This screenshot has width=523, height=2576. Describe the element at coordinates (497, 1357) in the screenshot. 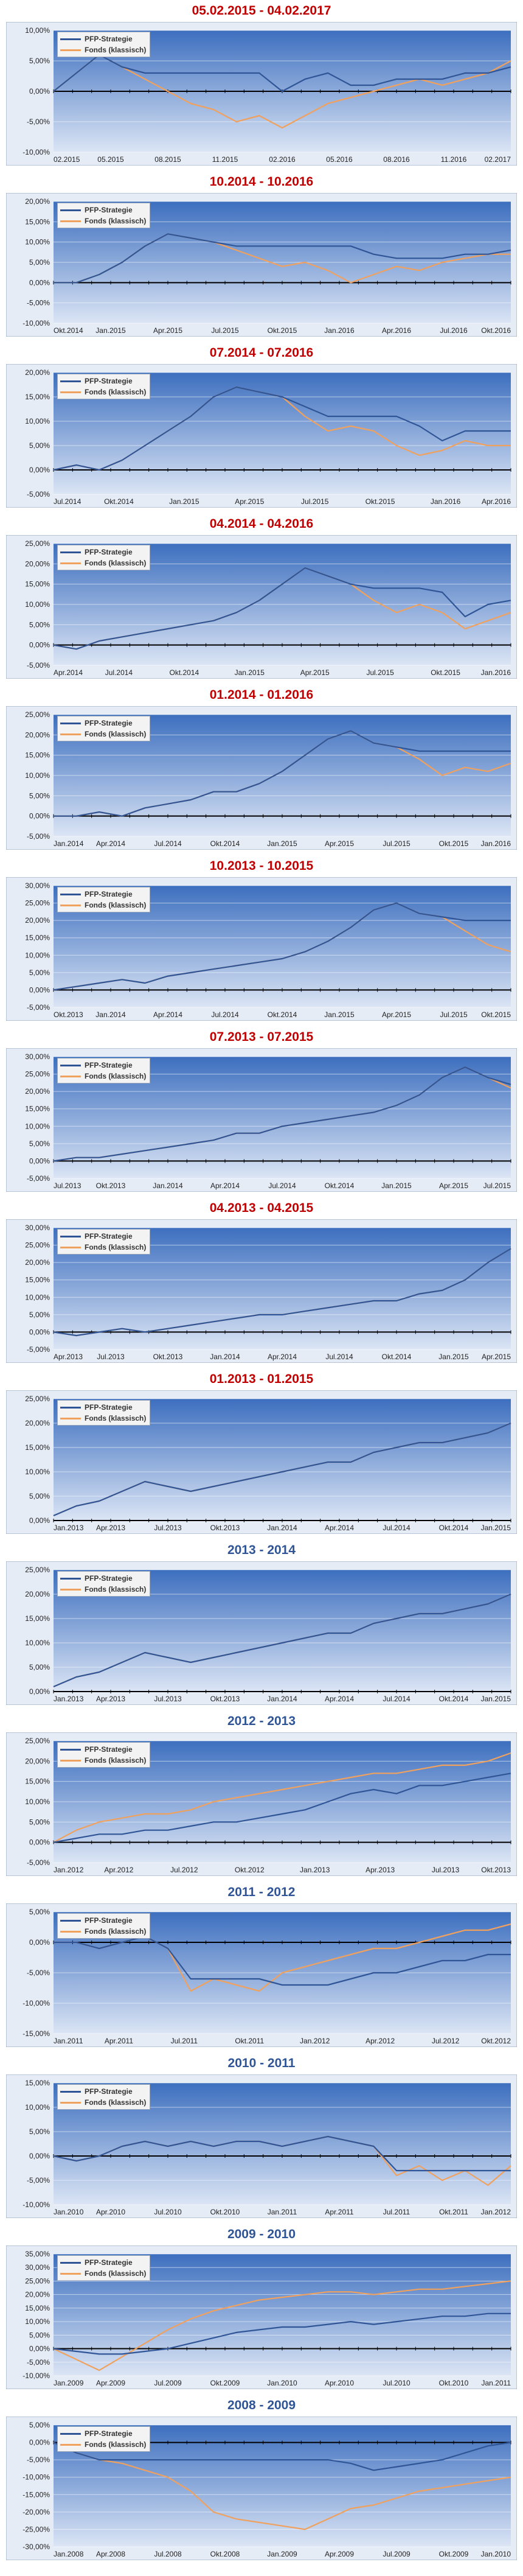

I see `x-tick-label: Apr.2015` at that location.